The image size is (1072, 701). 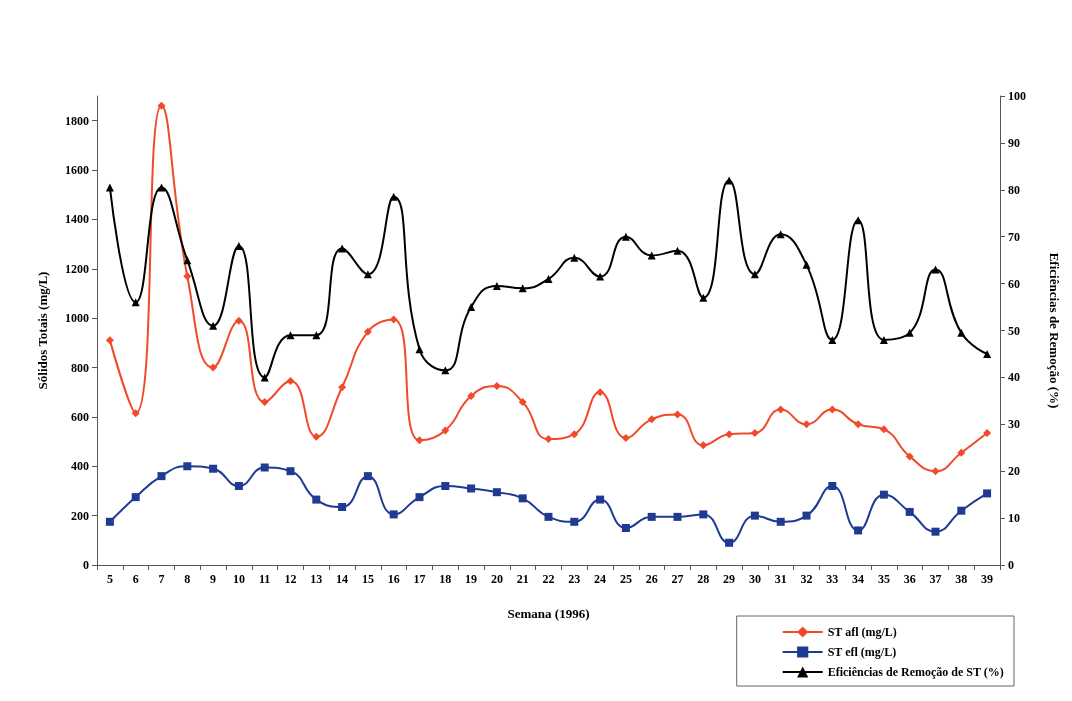 What do you see at coordinates (77, 268) in the screenshot?
I see `y-tick-label: 1200` at bounding box center [77, 268].